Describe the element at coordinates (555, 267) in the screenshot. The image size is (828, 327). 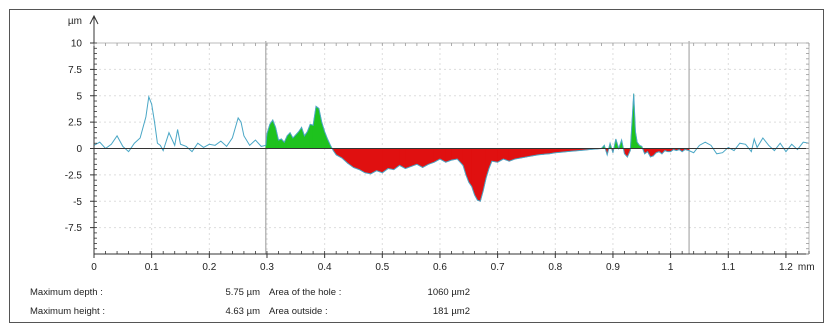
I see `x-tick-label: 0.8` at that location.